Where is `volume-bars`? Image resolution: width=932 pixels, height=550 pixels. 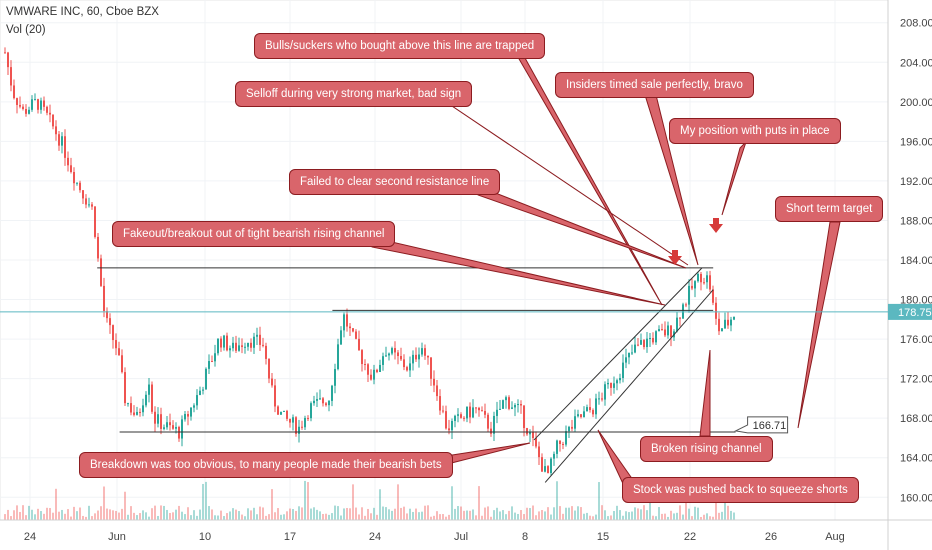 volume-bars is located at coordinates (369, 500).